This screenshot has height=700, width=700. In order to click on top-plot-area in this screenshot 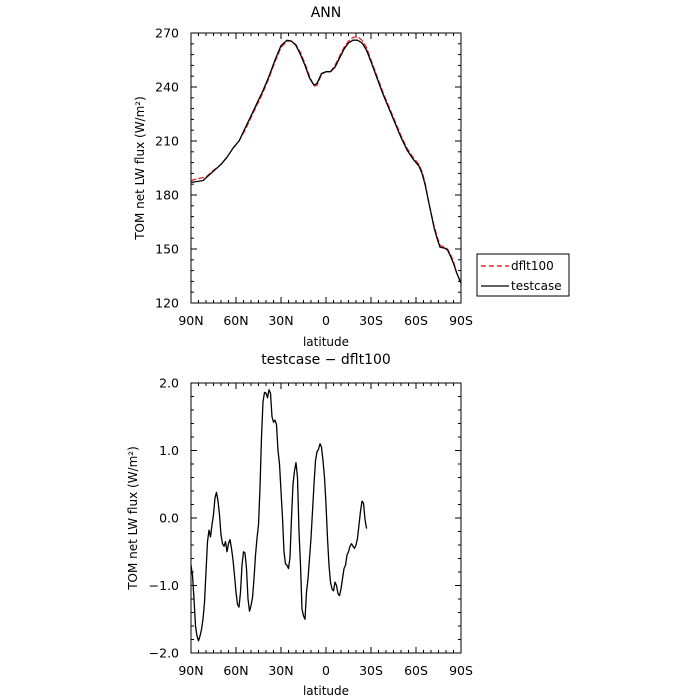, I will do `click(326, 159)`.